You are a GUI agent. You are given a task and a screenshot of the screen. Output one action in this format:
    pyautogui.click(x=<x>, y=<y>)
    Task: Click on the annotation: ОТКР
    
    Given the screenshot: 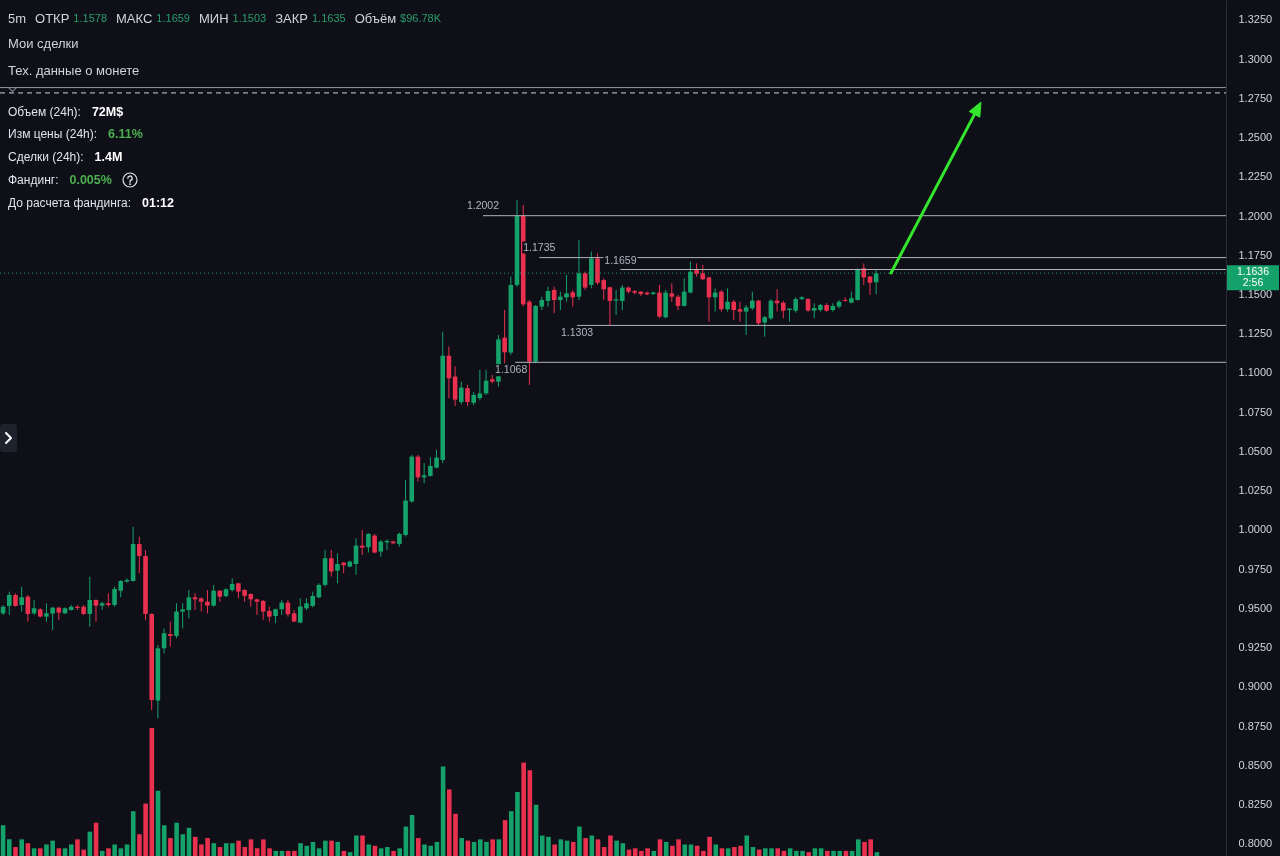 What is the action you would take?
    pyautogui.click(x=52, y=18)
    